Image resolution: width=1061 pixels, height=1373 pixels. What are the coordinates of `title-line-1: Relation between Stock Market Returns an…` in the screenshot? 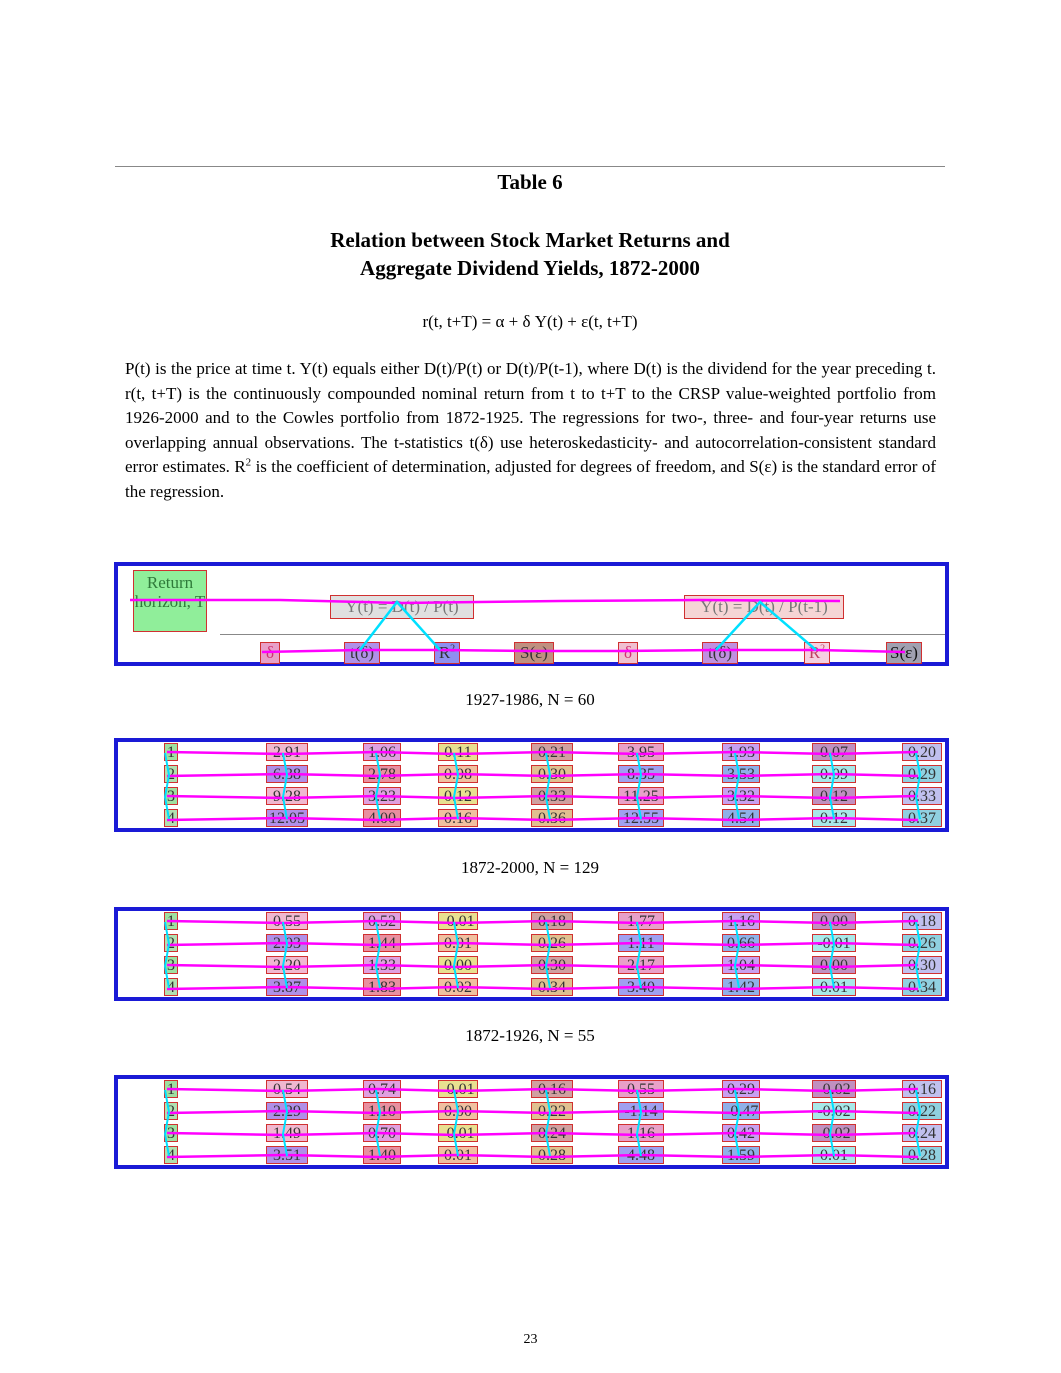 It's located at (530, 240).